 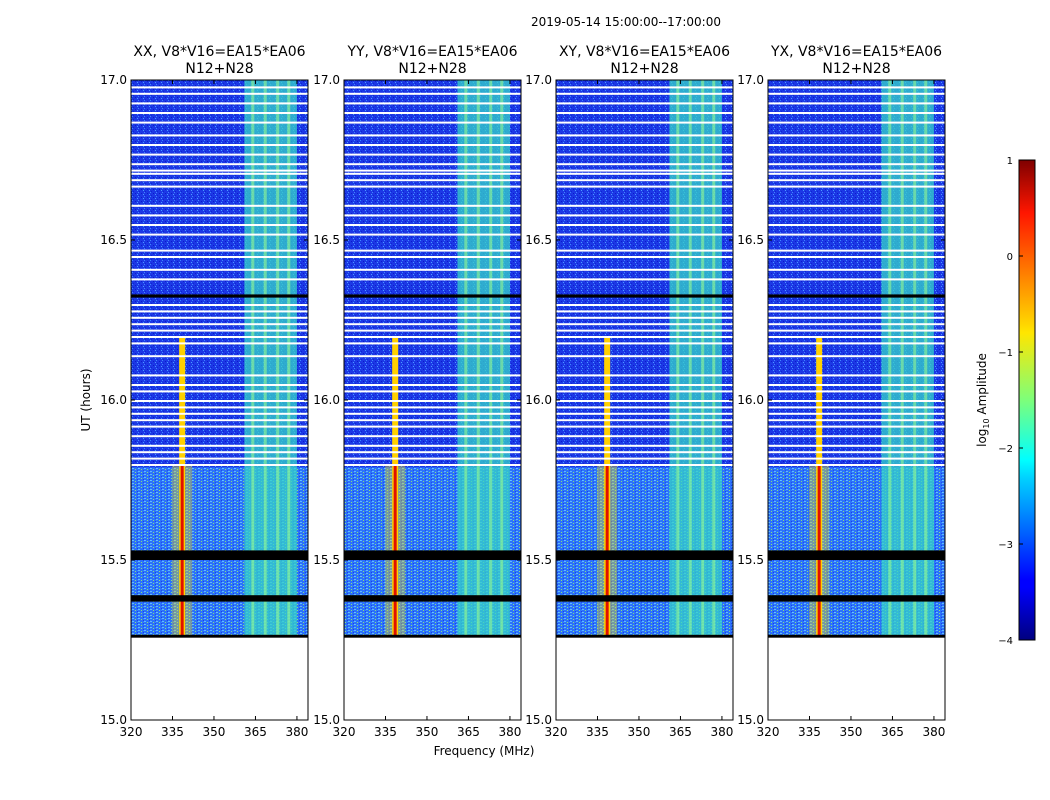 What do you see at coordinates (219, 636) in the screenshot?
I see `data-start-edge` at bounding box center [219, 636].